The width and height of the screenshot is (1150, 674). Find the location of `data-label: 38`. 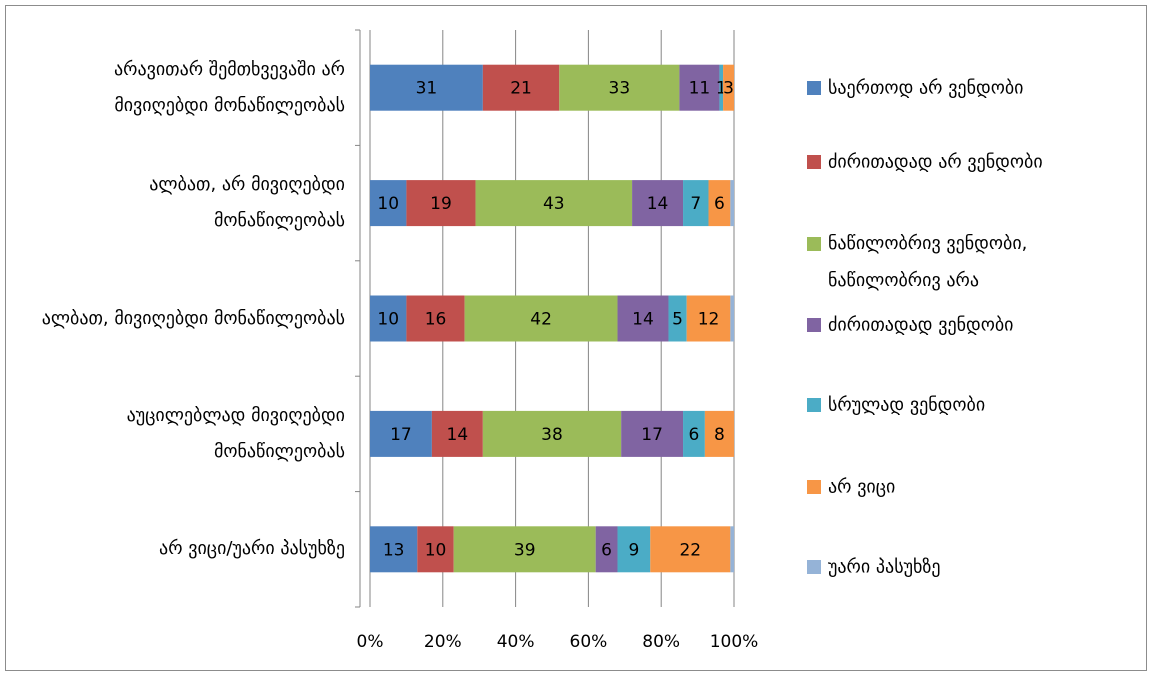

data-label: 38 is located at coordinates (552, 435).